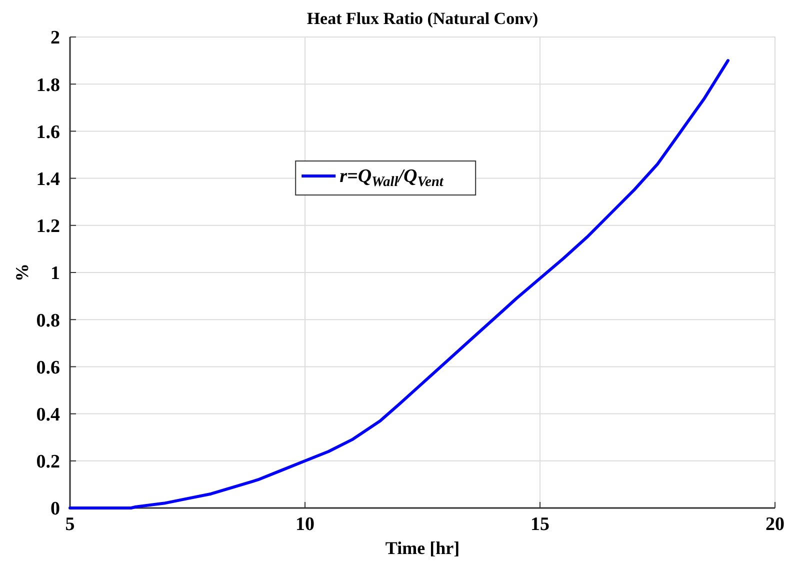 The width and height of the screenshot is (789, 564). Describe the element at coordinates (775, 524) in the screenshot. I see `x-tick-label: 20` at that location.